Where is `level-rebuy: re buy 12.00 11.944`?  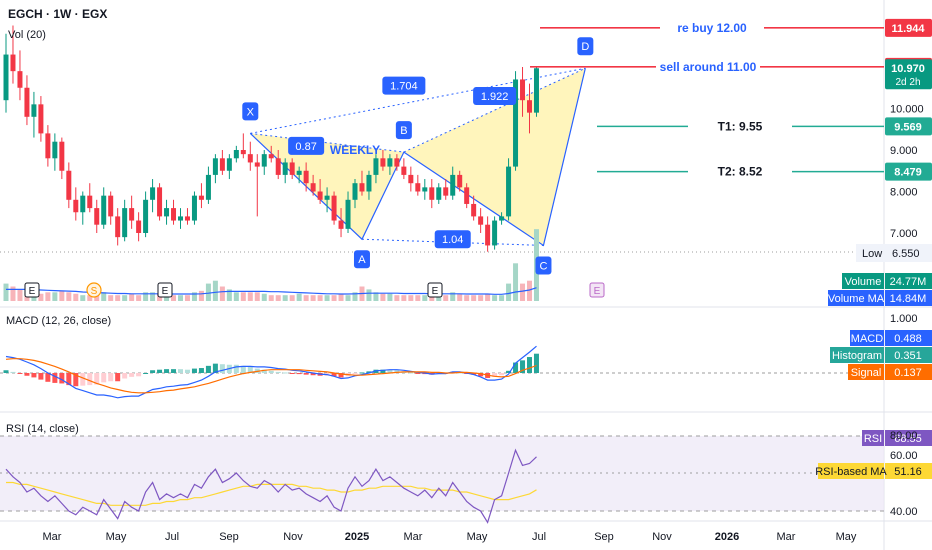 level-rebuy: re buy 12.00 11.944 is located at coordinates (736, 27).